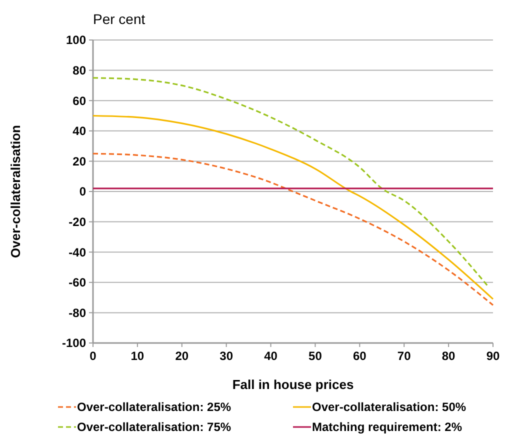  I want to click on chart-title: Per cent, so click(119, 19).